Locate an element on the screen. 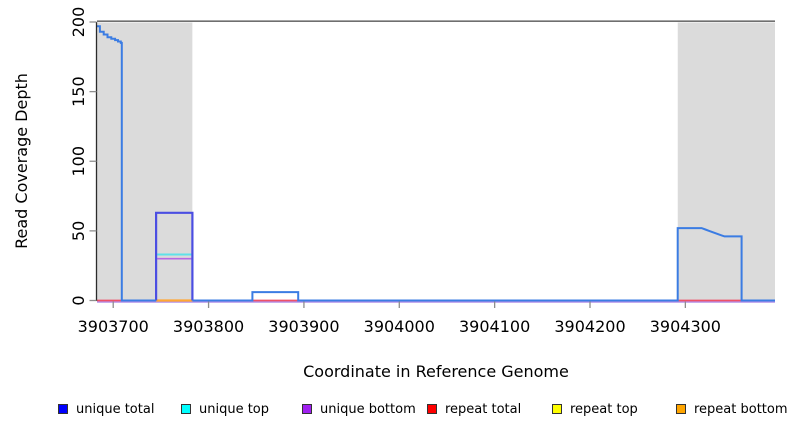  legend-item: unique top is located at coordinates (225, 409).